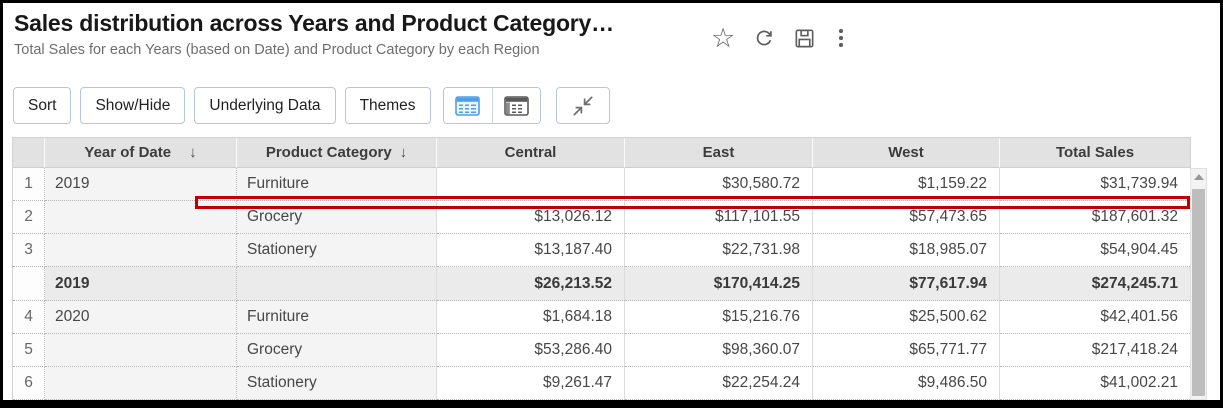 The image size is (1223, 408). I want to click on themes-button: Themes, so click(387, 105).